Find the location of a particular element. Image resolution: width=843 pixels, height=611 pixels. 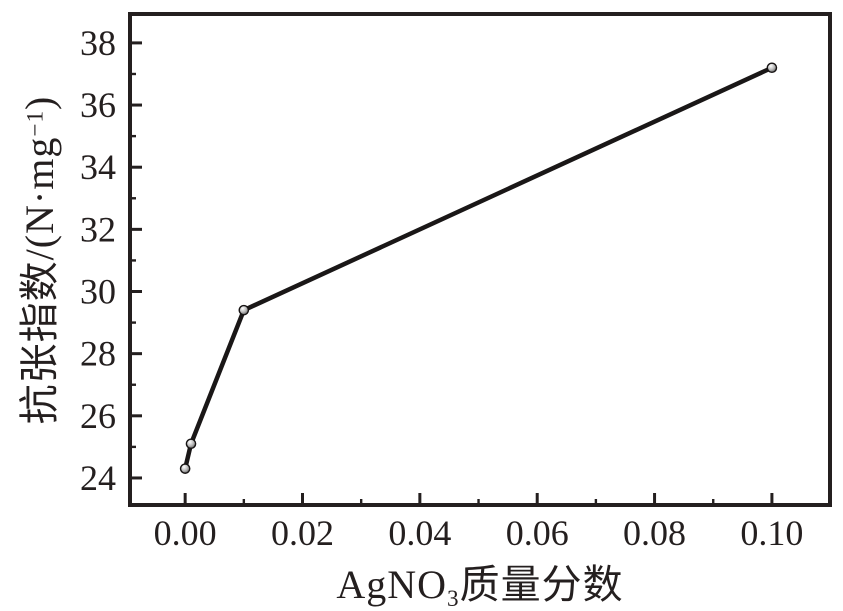

x-tick-label: 0.02 is located at coordinates (302, 533).